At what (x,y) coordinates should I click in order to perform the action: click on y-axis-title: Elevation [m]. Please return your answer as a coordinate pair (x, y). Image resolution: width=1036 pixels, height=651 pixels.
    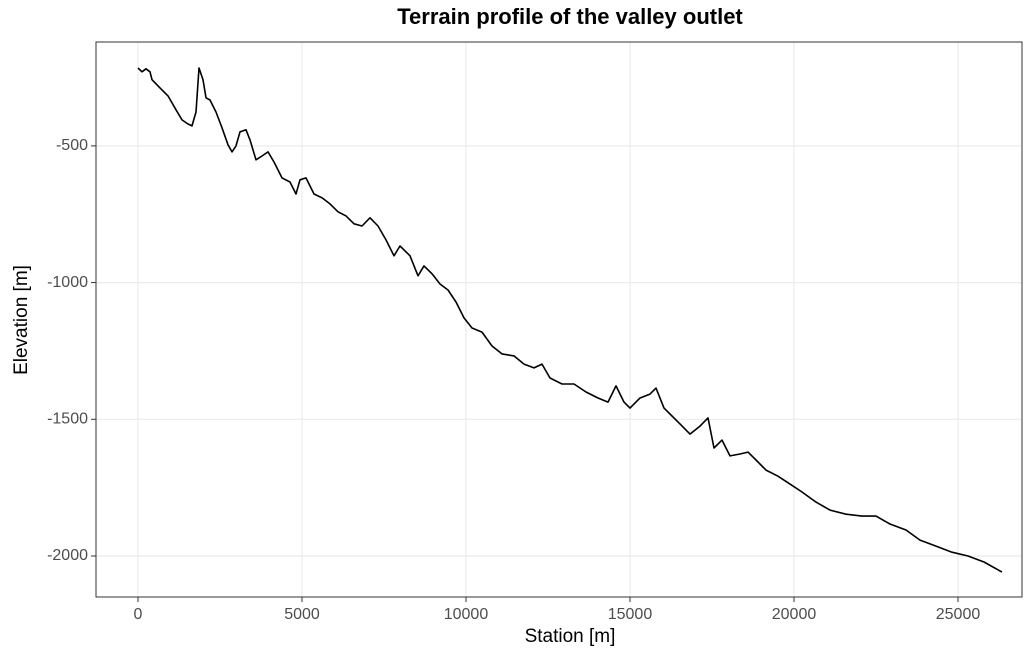
    Looking at the image, I should click on (21, 320).